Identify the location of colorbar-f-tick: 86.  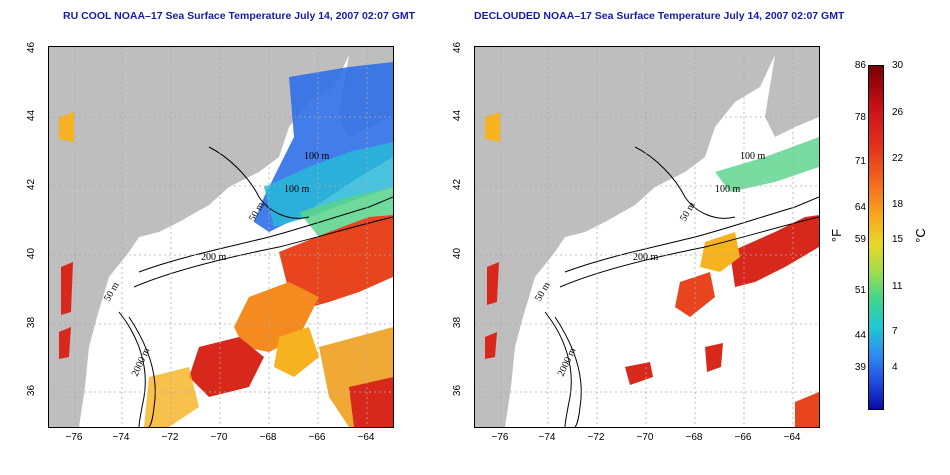
(860, 65).